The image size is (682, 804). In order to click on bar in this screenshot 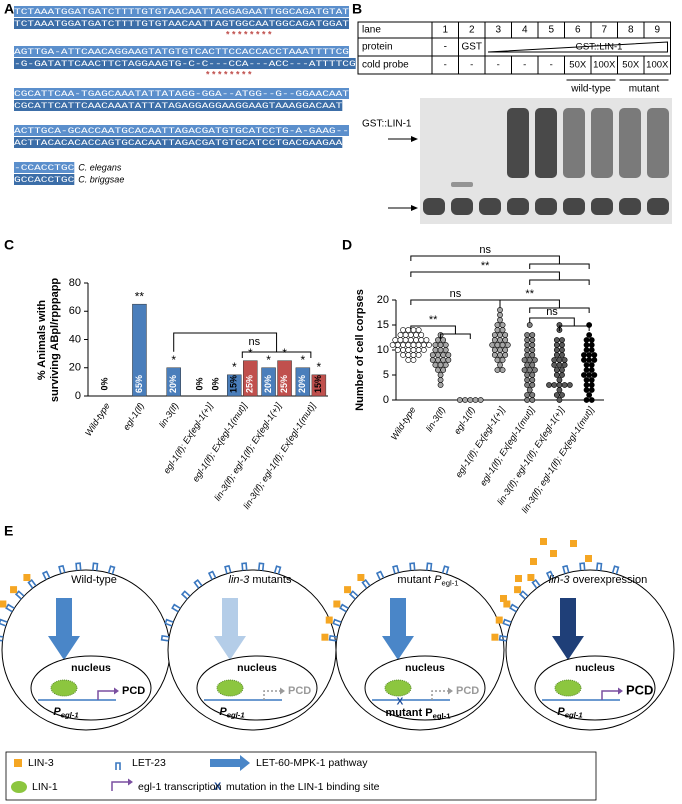, I will do `click(173, 382)`.